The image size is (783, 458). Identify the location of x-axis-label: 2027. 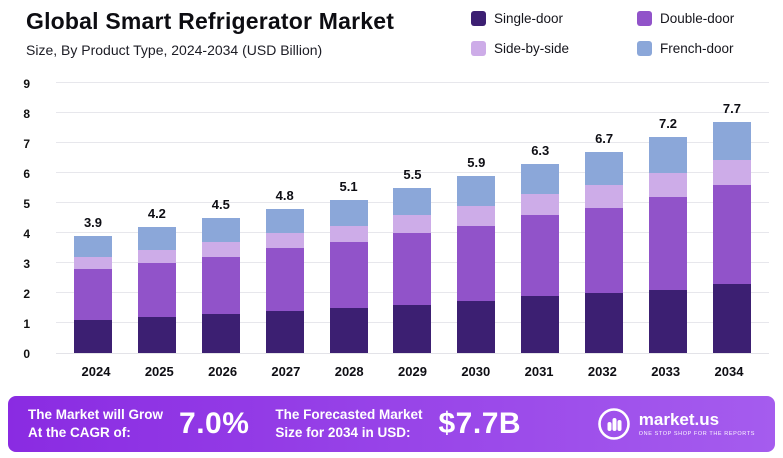
(286, 371).